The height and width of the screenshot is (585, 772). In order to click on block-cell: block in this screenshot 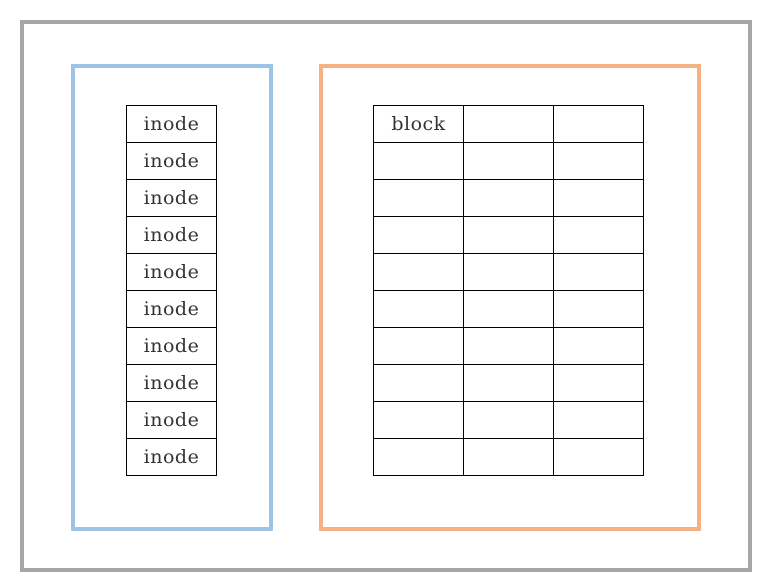, I will do `click(418, 124)`.